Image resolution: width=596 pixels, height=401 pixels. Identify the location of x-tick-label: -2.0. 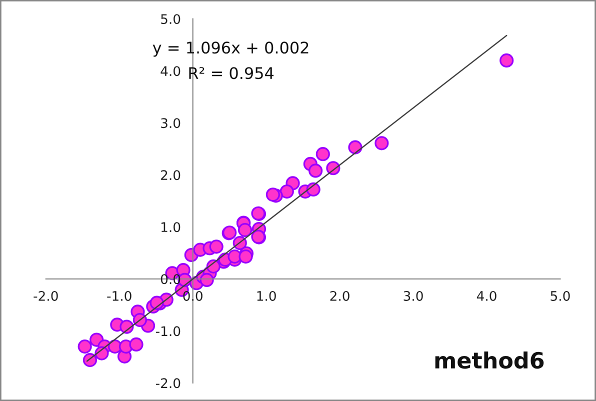
(46, 295).